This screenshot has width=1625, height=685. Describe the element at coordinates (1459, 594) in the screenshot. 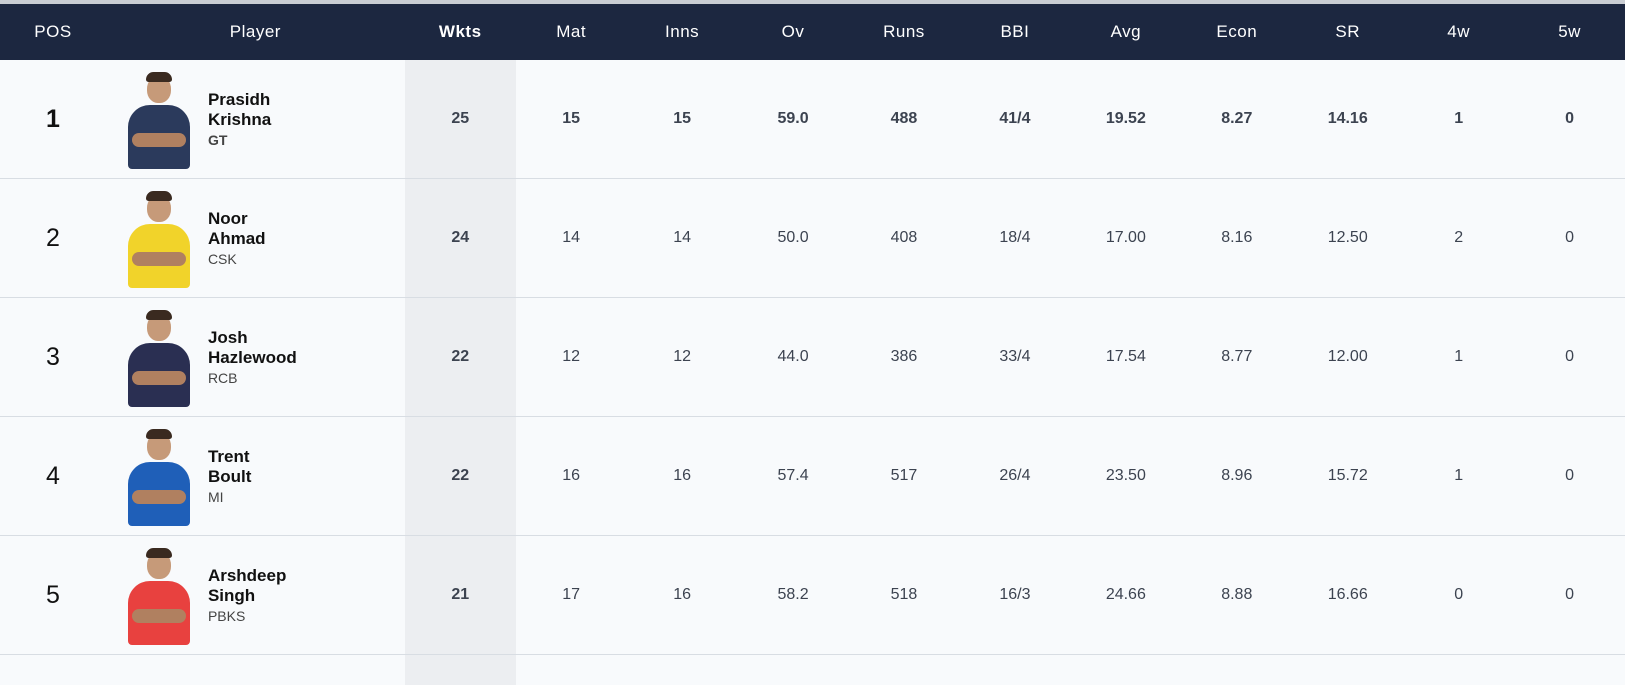

I see `four-w-cell: 0` at that location.